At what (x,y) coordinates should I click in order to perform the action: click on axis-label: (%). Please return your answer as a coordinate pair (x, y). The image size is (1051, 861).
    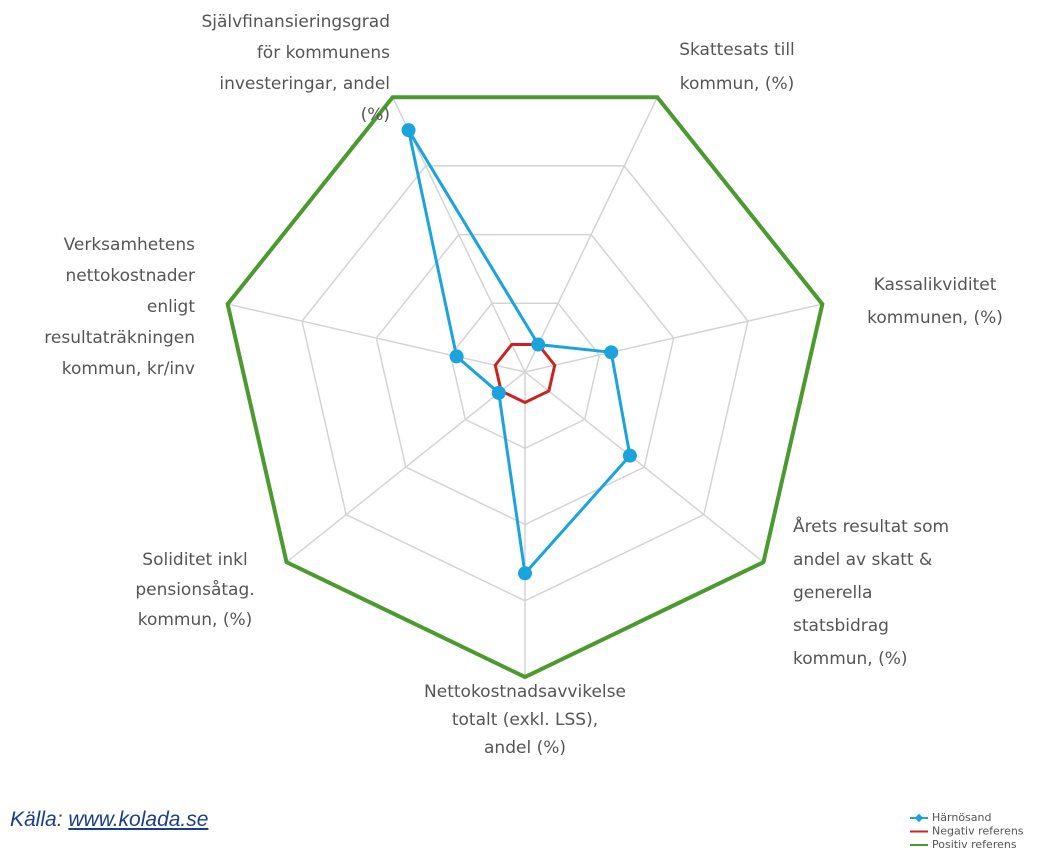
    Looking at the image, I should click on (375, 115).